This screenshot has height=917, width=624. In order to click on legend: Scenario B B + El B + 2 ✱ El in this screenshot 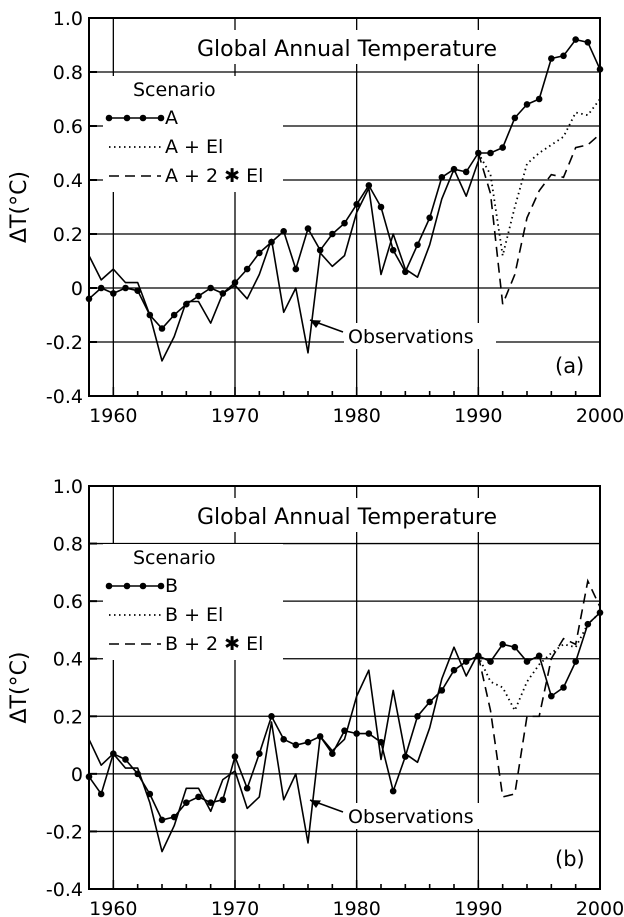, I will do `click(184, 601)`.